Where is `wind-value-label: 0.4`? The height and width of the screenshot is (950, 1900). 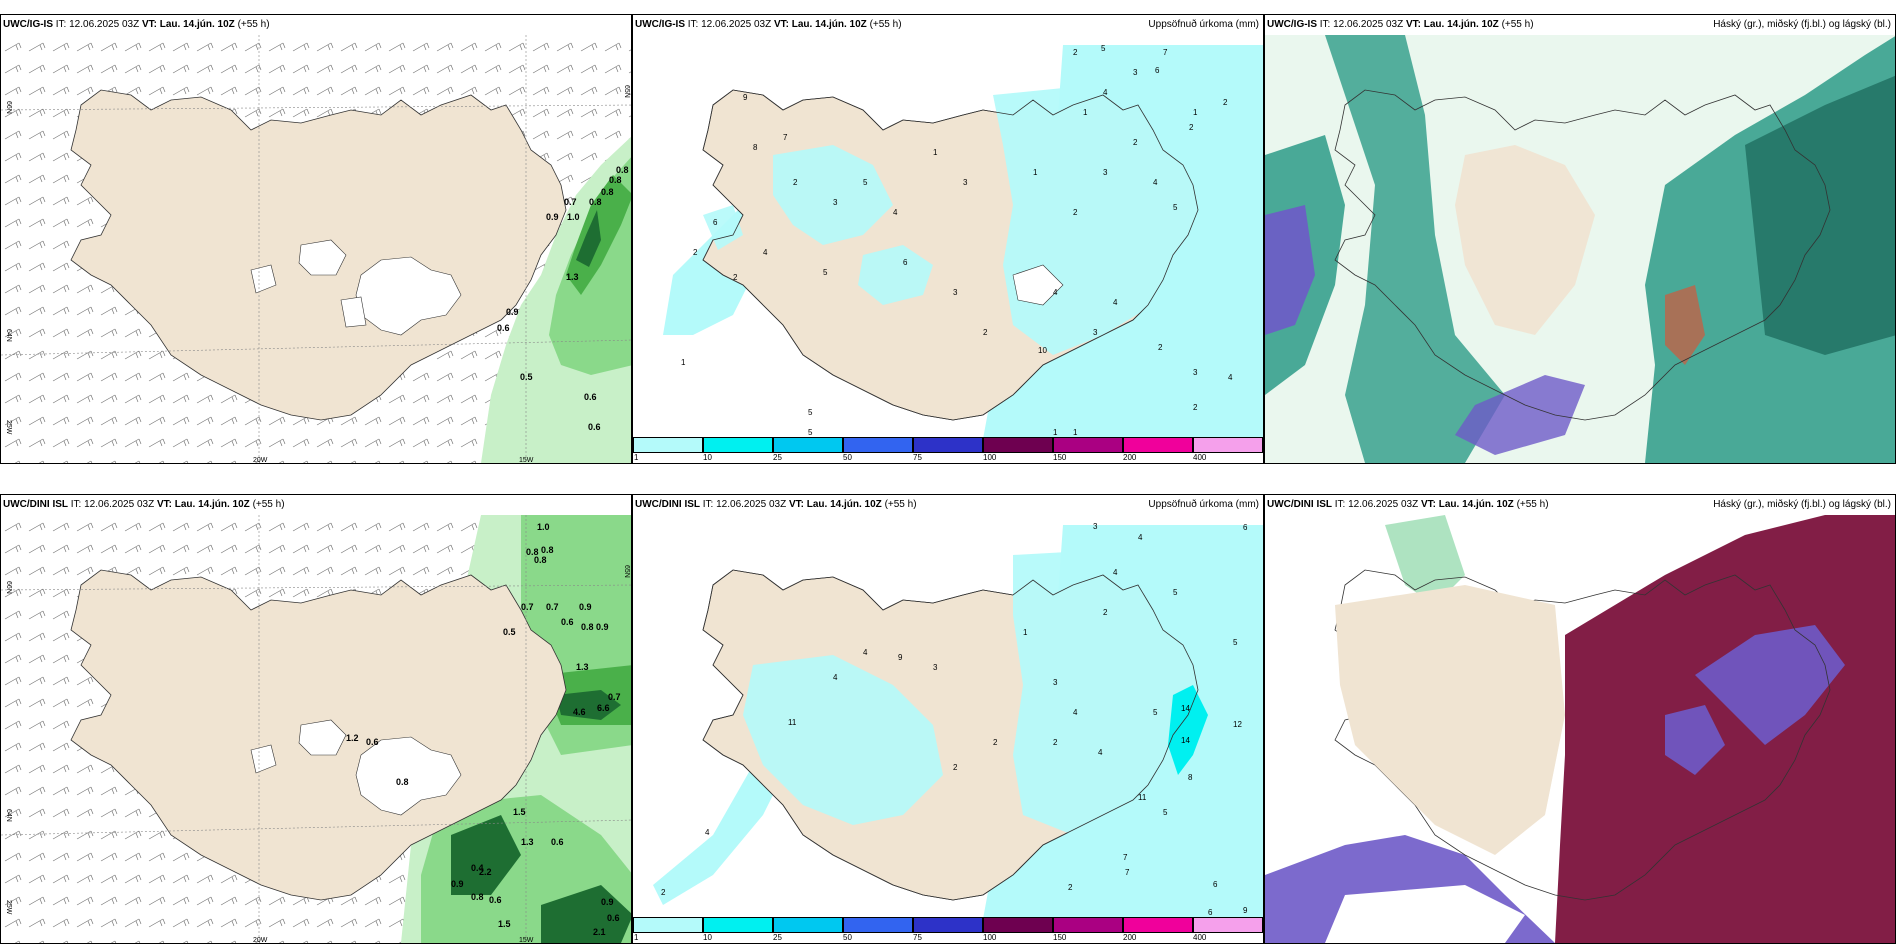 wind-value-label: 0.4 is located at coordinates (477, 868).